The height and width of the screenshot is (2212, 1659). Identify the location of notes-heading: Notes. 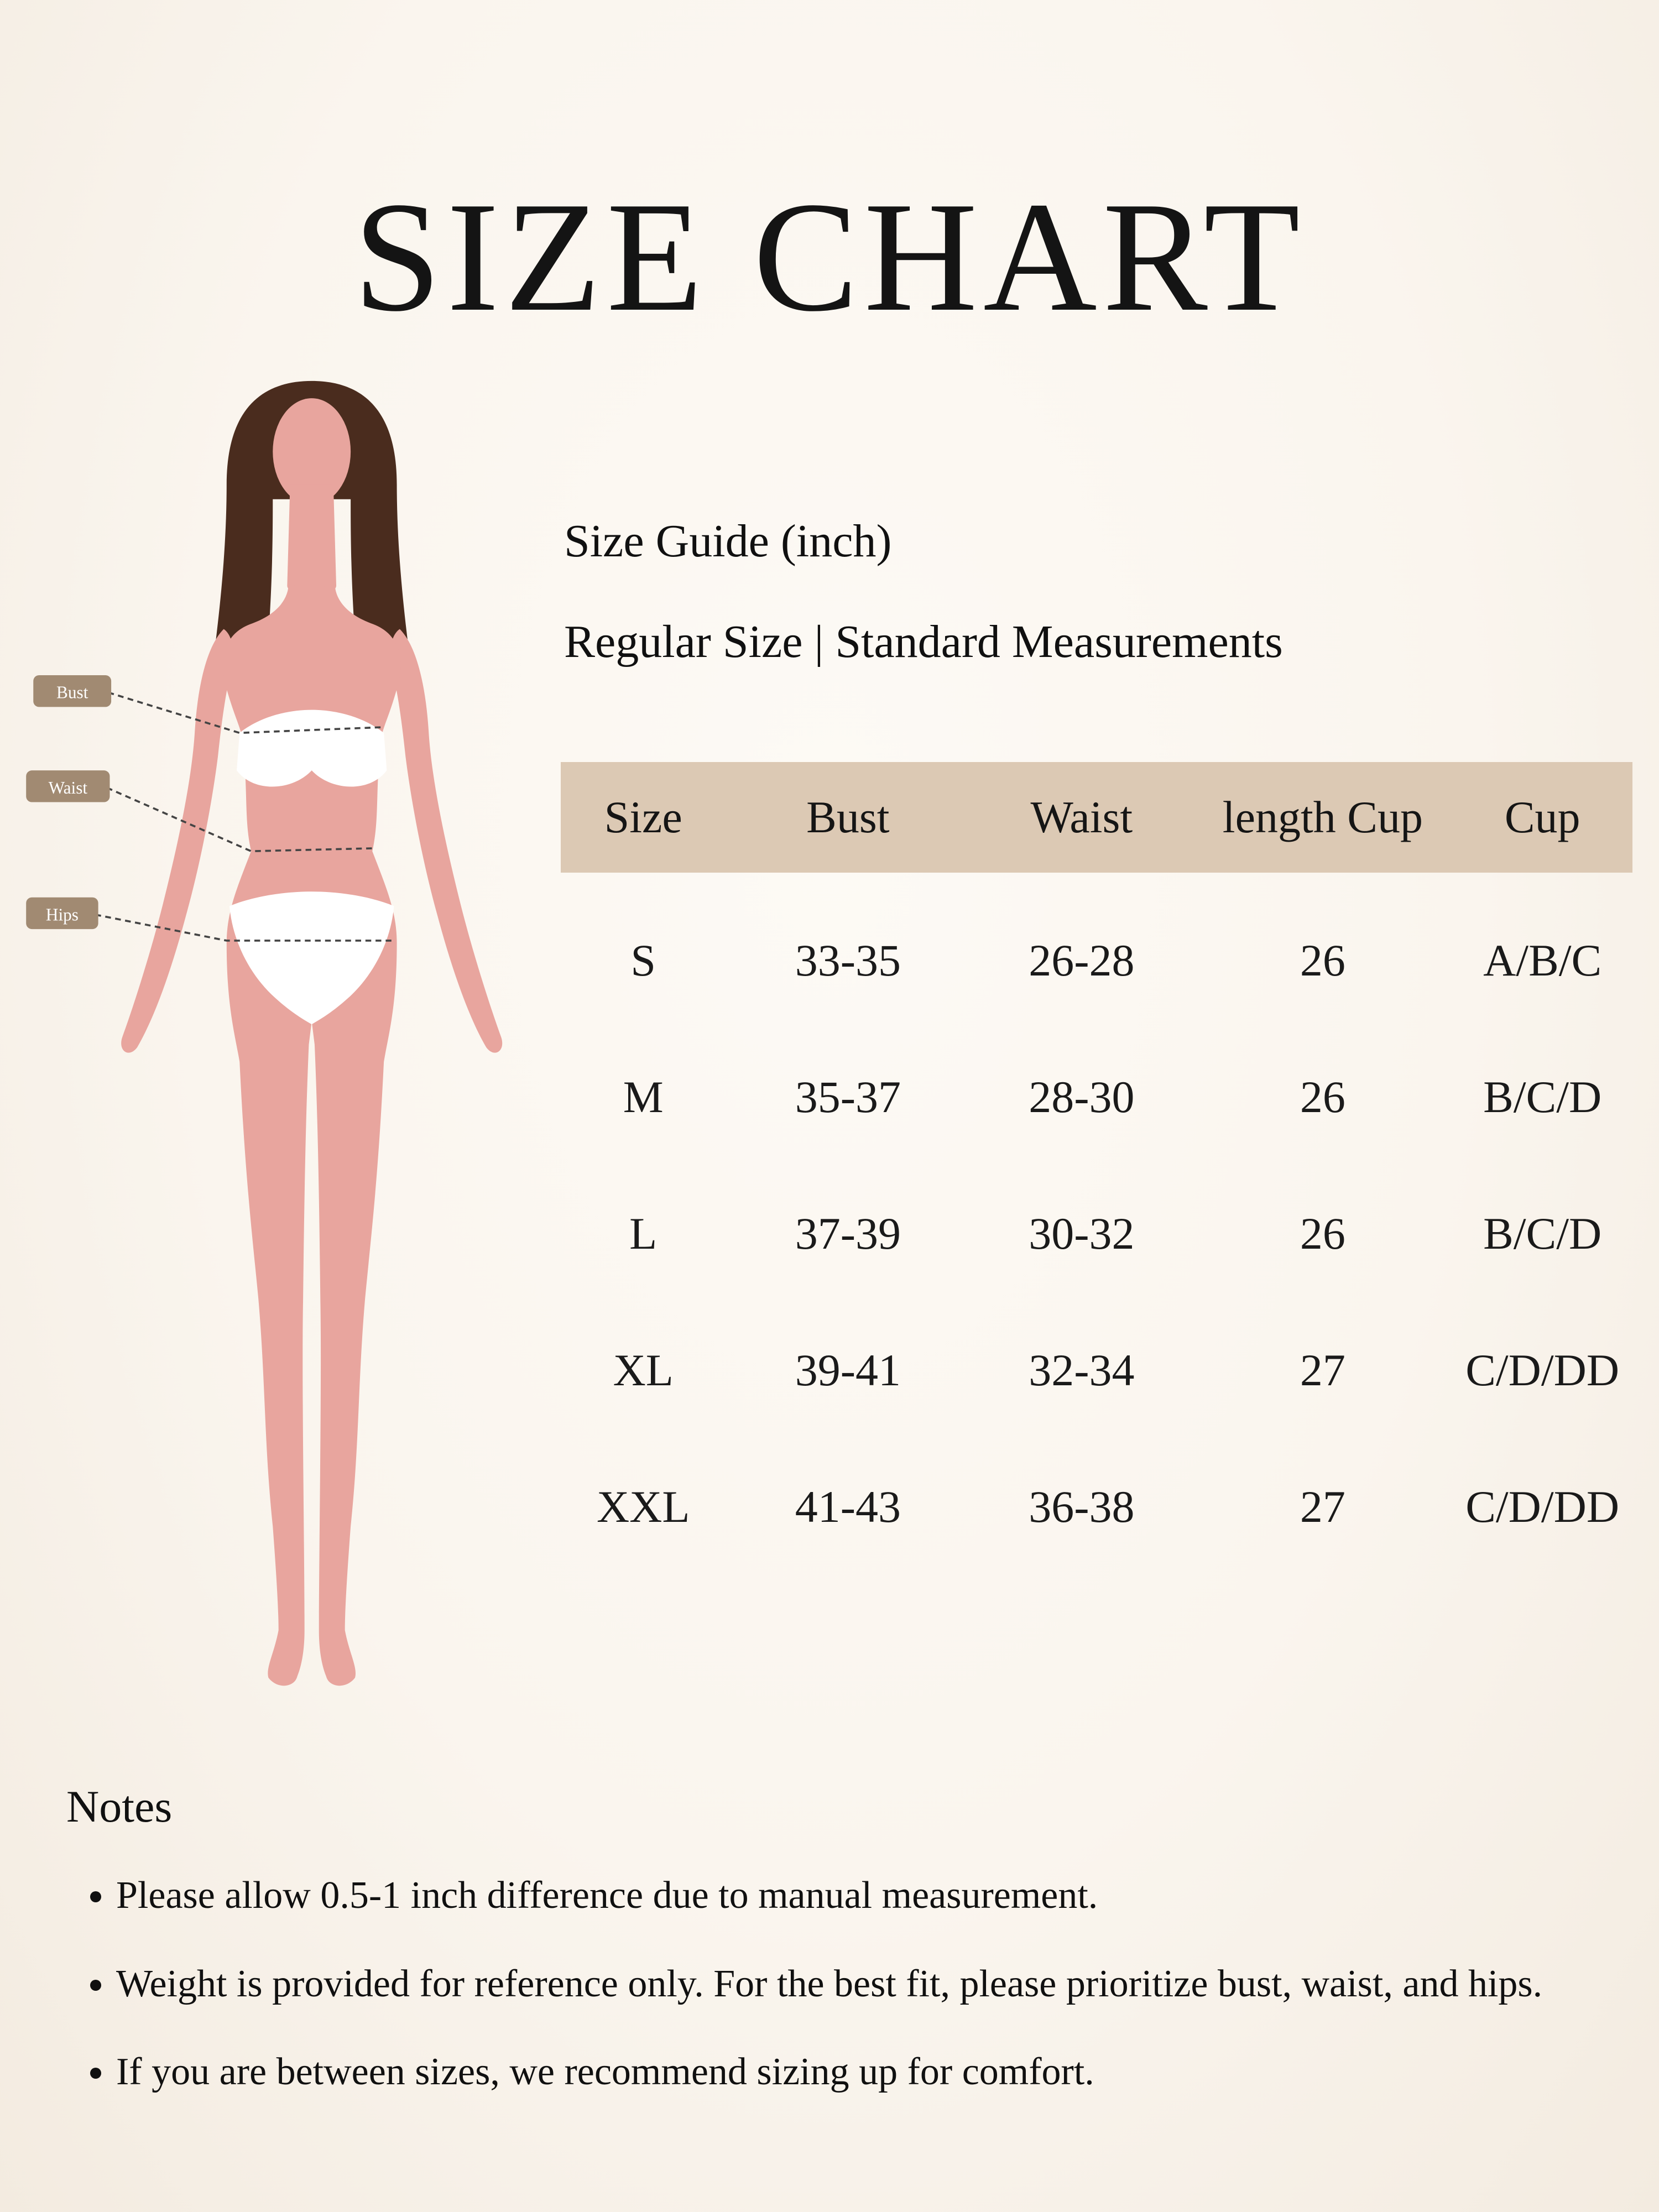
(120, 1807).